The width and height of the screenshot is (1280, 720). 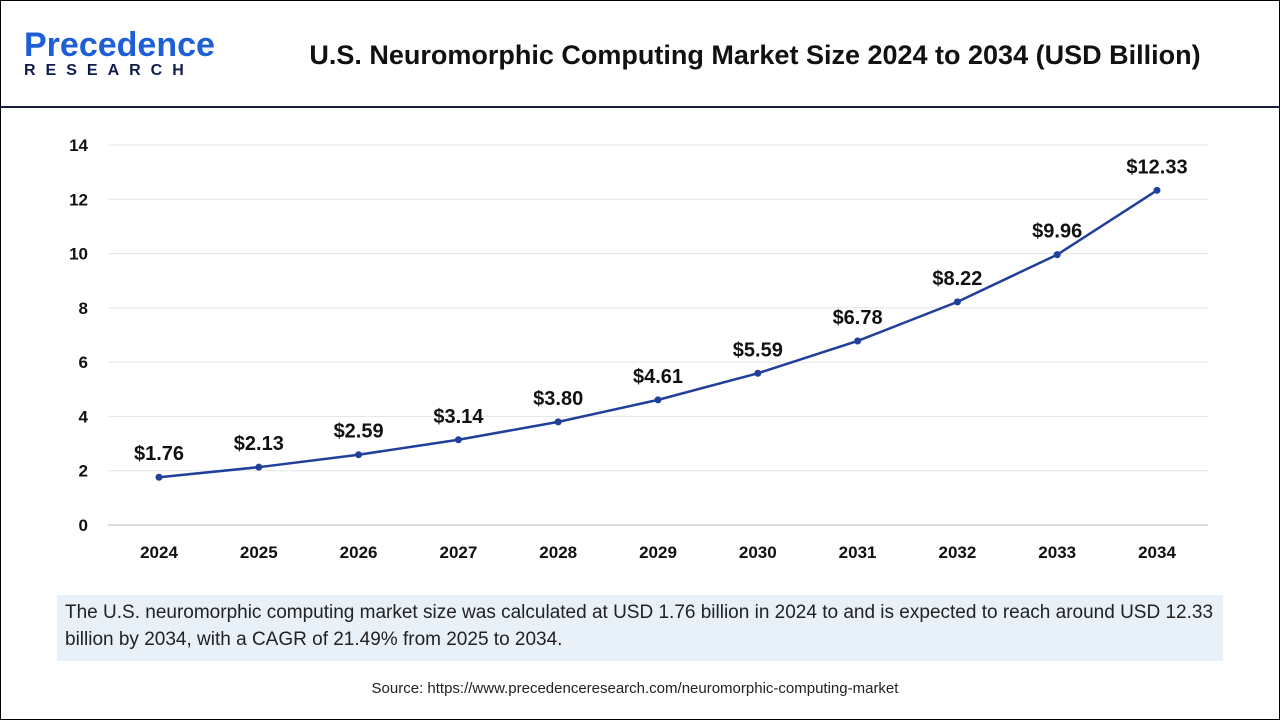 I want to click on y-tick-label: 6, so click(x=83, y=362).